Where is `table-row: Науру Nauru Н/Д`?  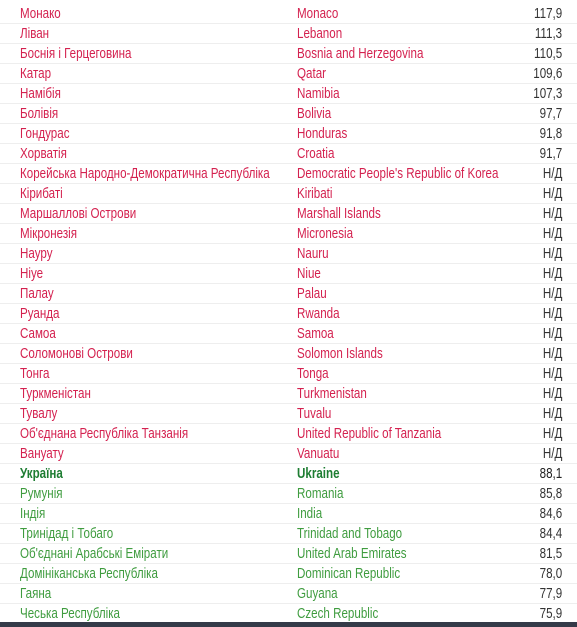 table-row: Науру Nauru Н/Д is located at coordinates (288, 254).